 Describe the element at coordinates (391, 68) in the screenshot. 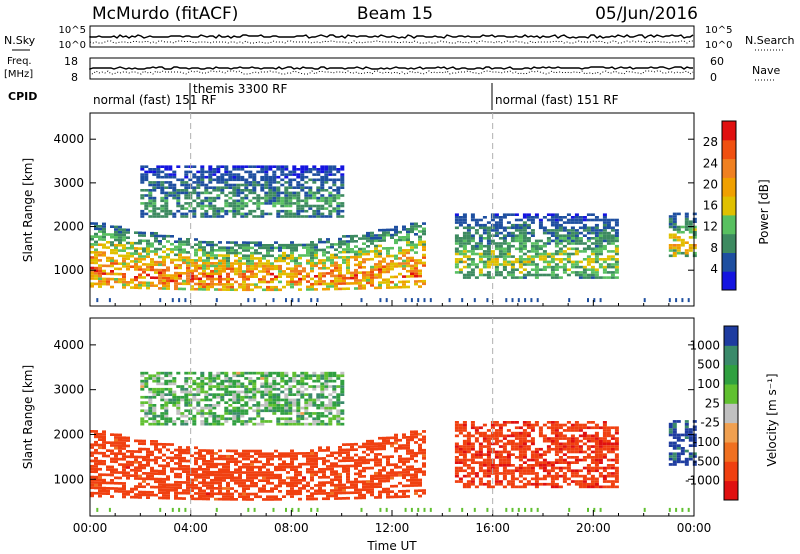

I see `freq-line` at that location.